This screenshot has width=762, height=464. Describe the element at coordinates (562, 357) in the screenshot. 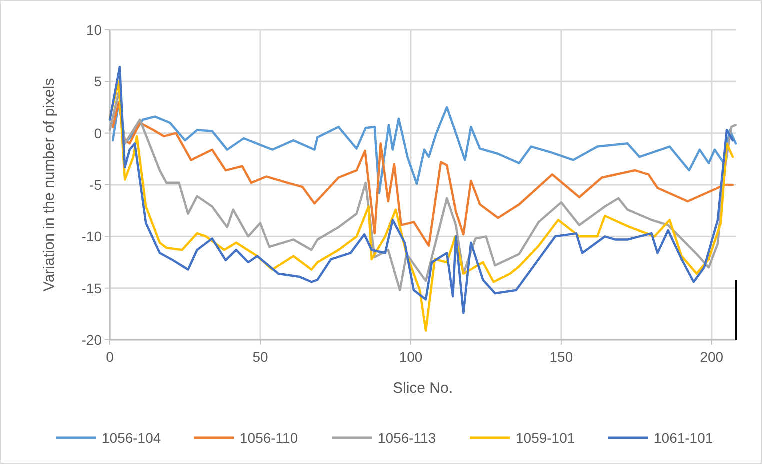

I see `x-tick-label: 150` at that location.